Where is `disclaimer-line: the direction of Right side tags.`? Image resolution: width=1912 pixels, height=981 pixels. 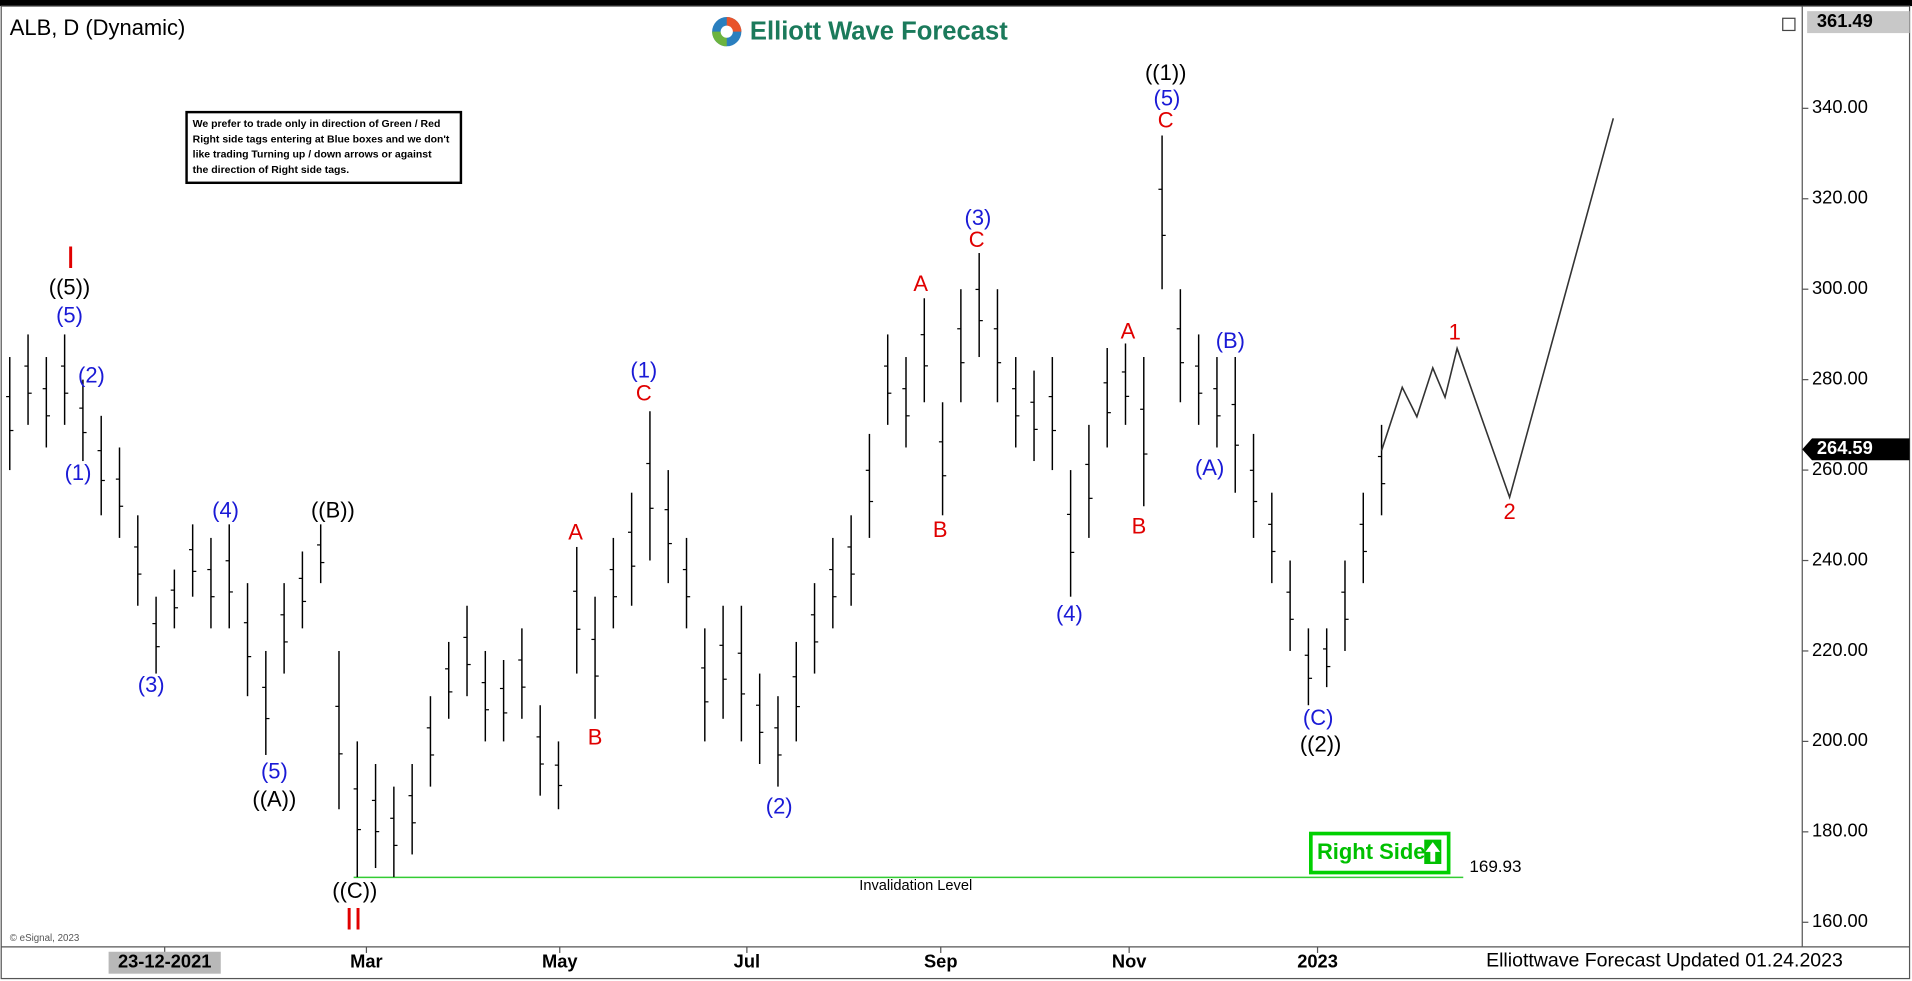 disclaimer-line: the direction of Right side tags. is located at coordinates (271, 170).